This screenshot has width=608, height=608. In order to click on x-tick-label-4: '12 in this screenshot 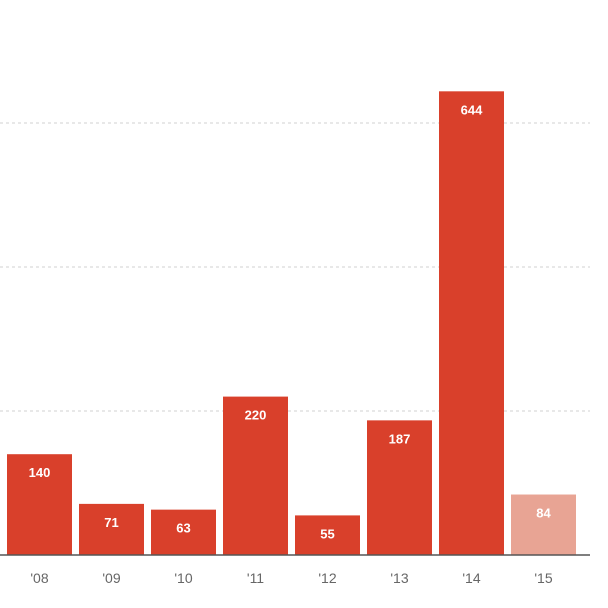, I will do `click(327, 578)`.